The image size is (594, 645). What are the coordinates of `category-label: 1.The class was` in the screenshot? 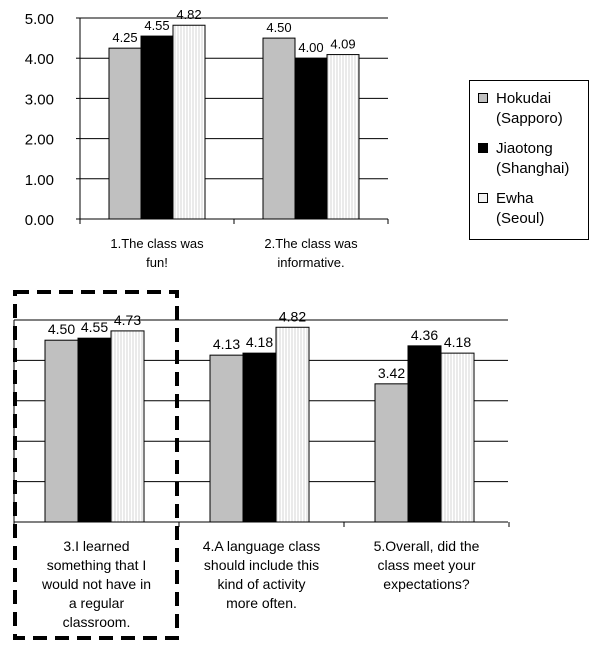 It's located at (157, 243).